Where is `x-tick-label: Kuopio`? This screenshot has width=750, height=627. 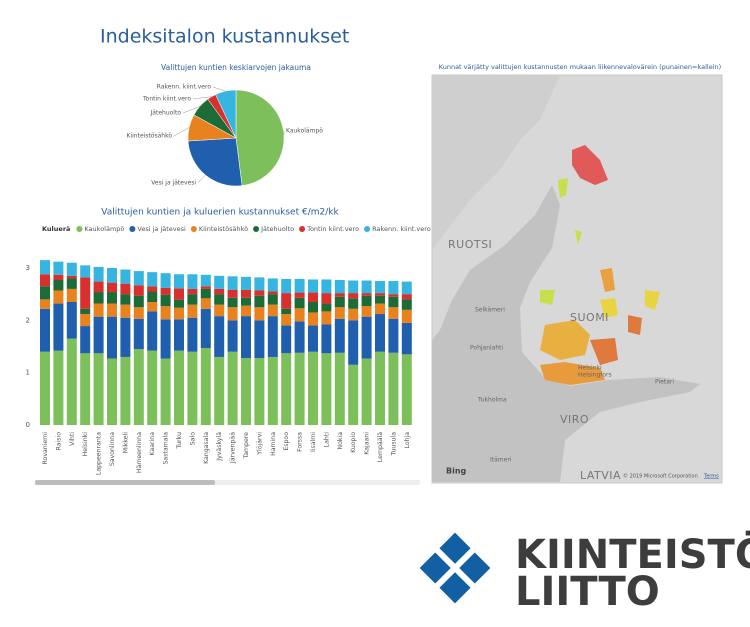 x-tick-label: Kuopio is located at coordinates (353, 442).